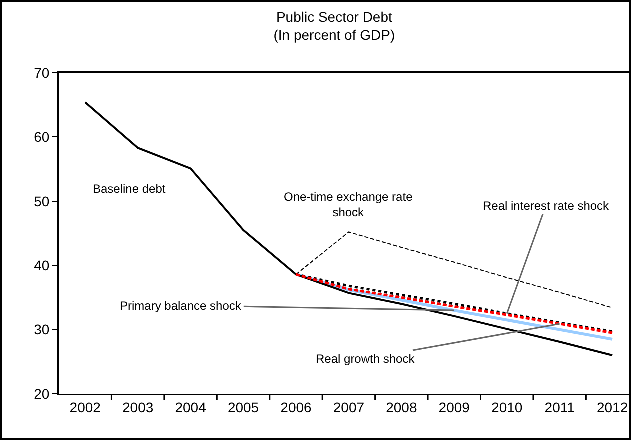 The image size is (631, 440). What do you see at coordinates (334, 17) in the screenshot?
I see `chart-title: Public Sector Debt` at bounding box center [334, 17].